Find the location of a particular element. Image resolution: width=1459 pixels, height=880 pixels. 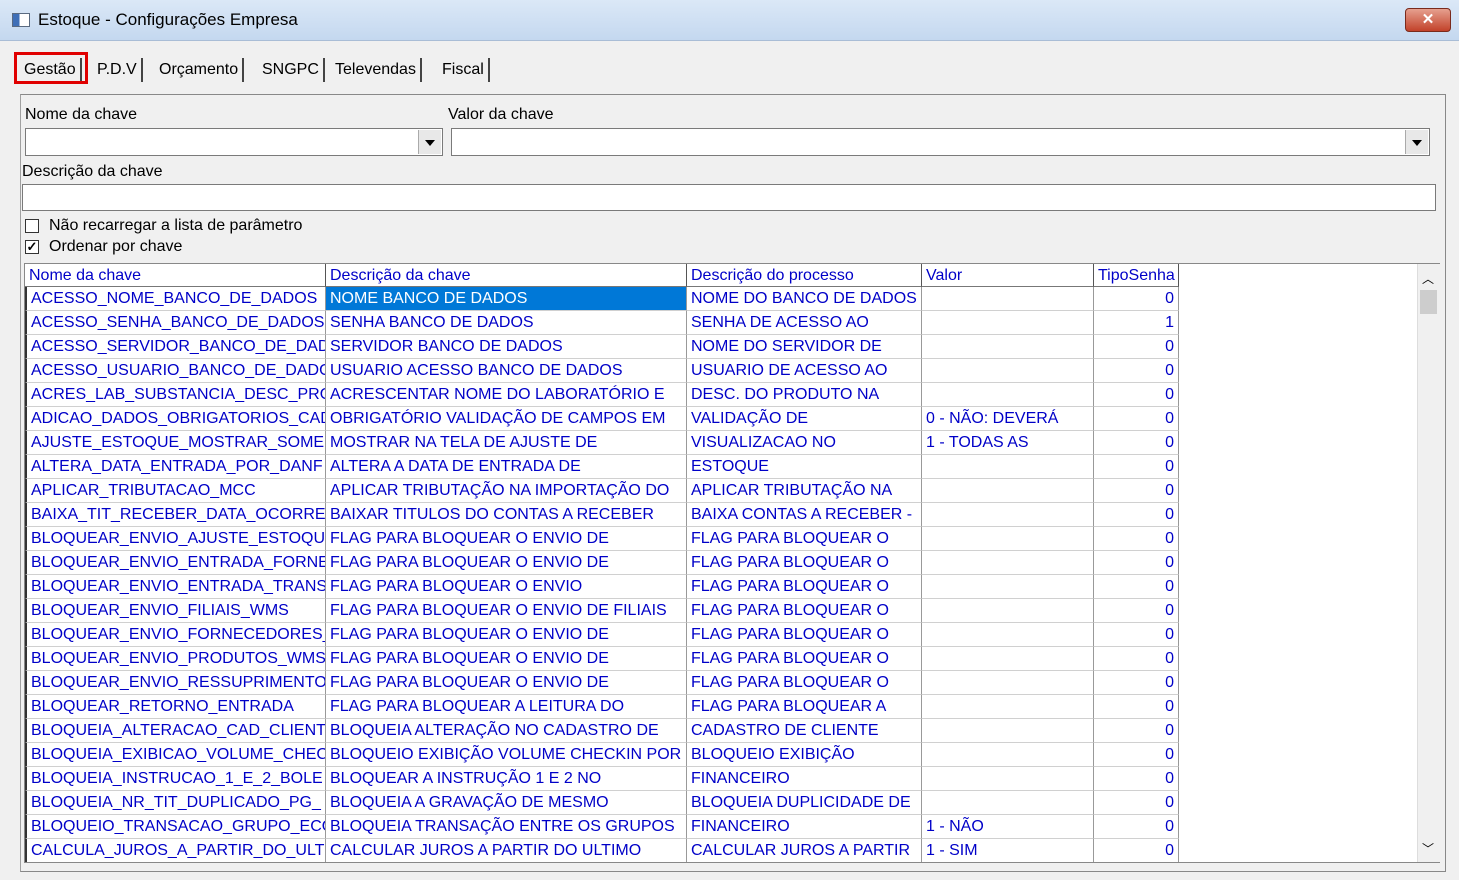

grid-cell: BLOQUEIA TRANSAÇÃO ENTRE OS GRUPOS is located at coordinates (506, 827).